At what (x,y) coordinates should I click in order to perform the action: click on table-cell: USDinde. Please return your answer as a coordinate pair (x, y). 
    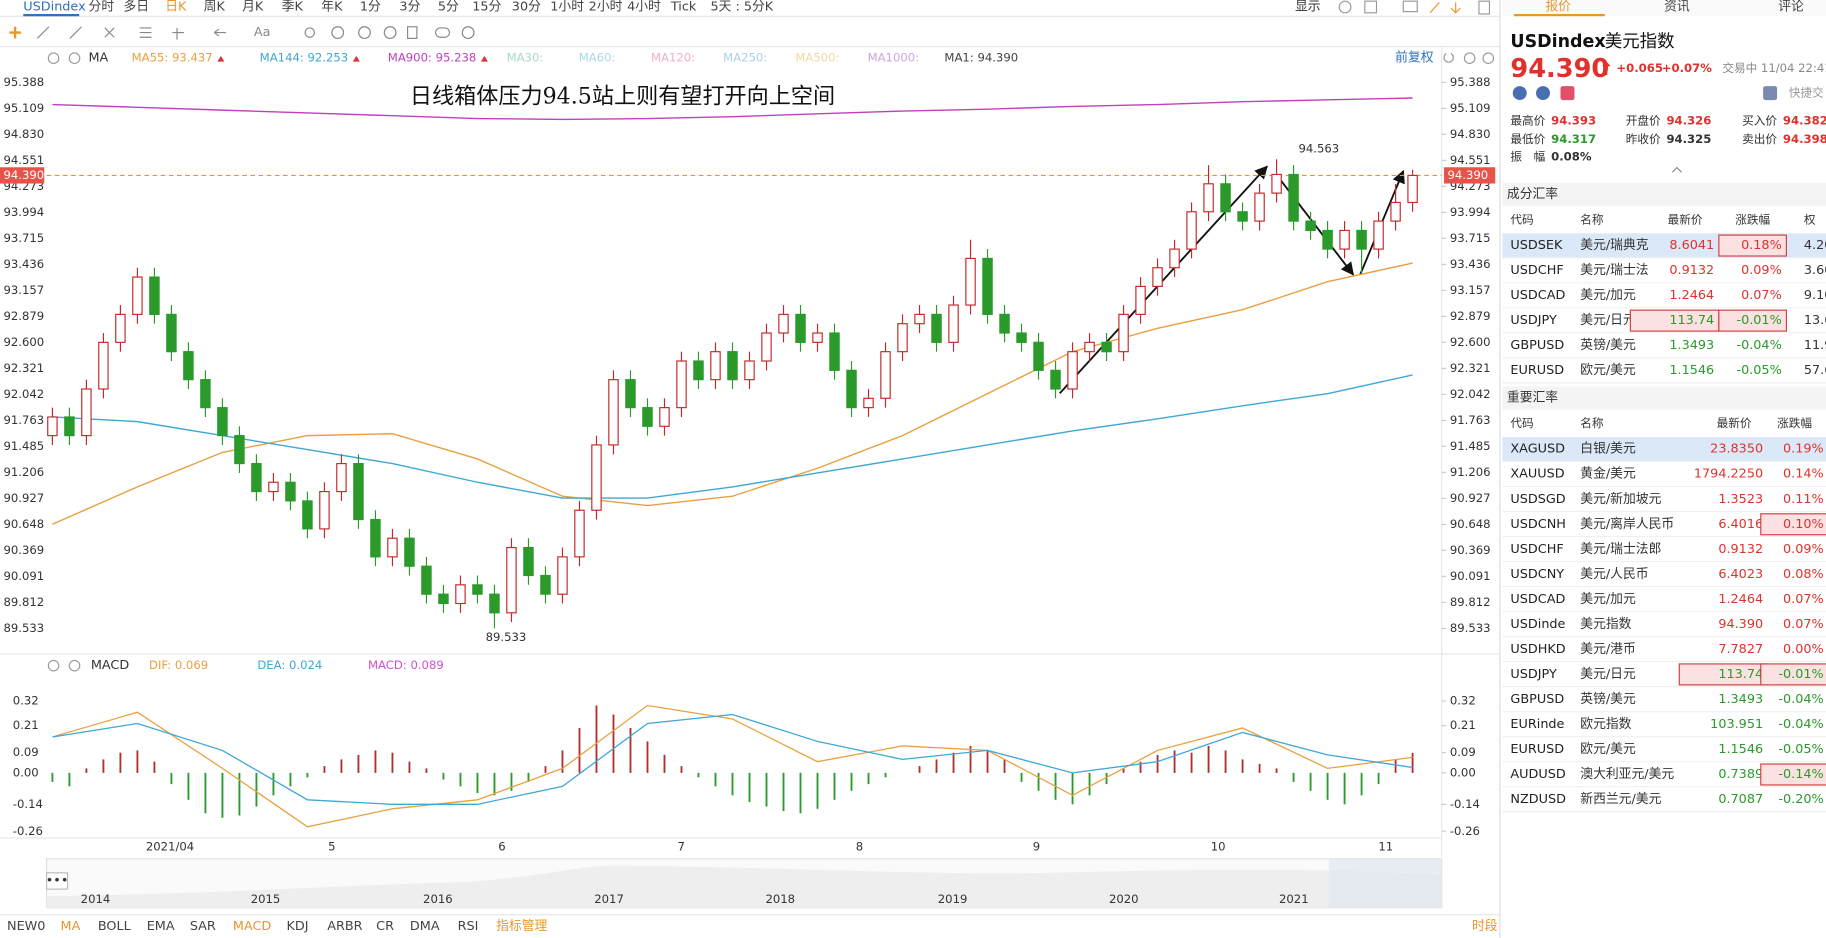
    Looking at the image, I should click on (1537, 624).